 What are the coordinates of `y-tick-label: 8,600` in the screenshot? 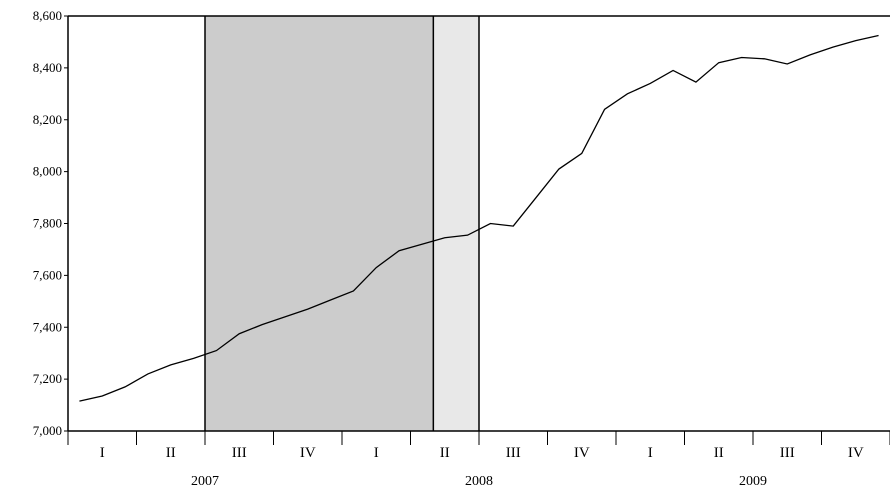 It's located at (47, 15).